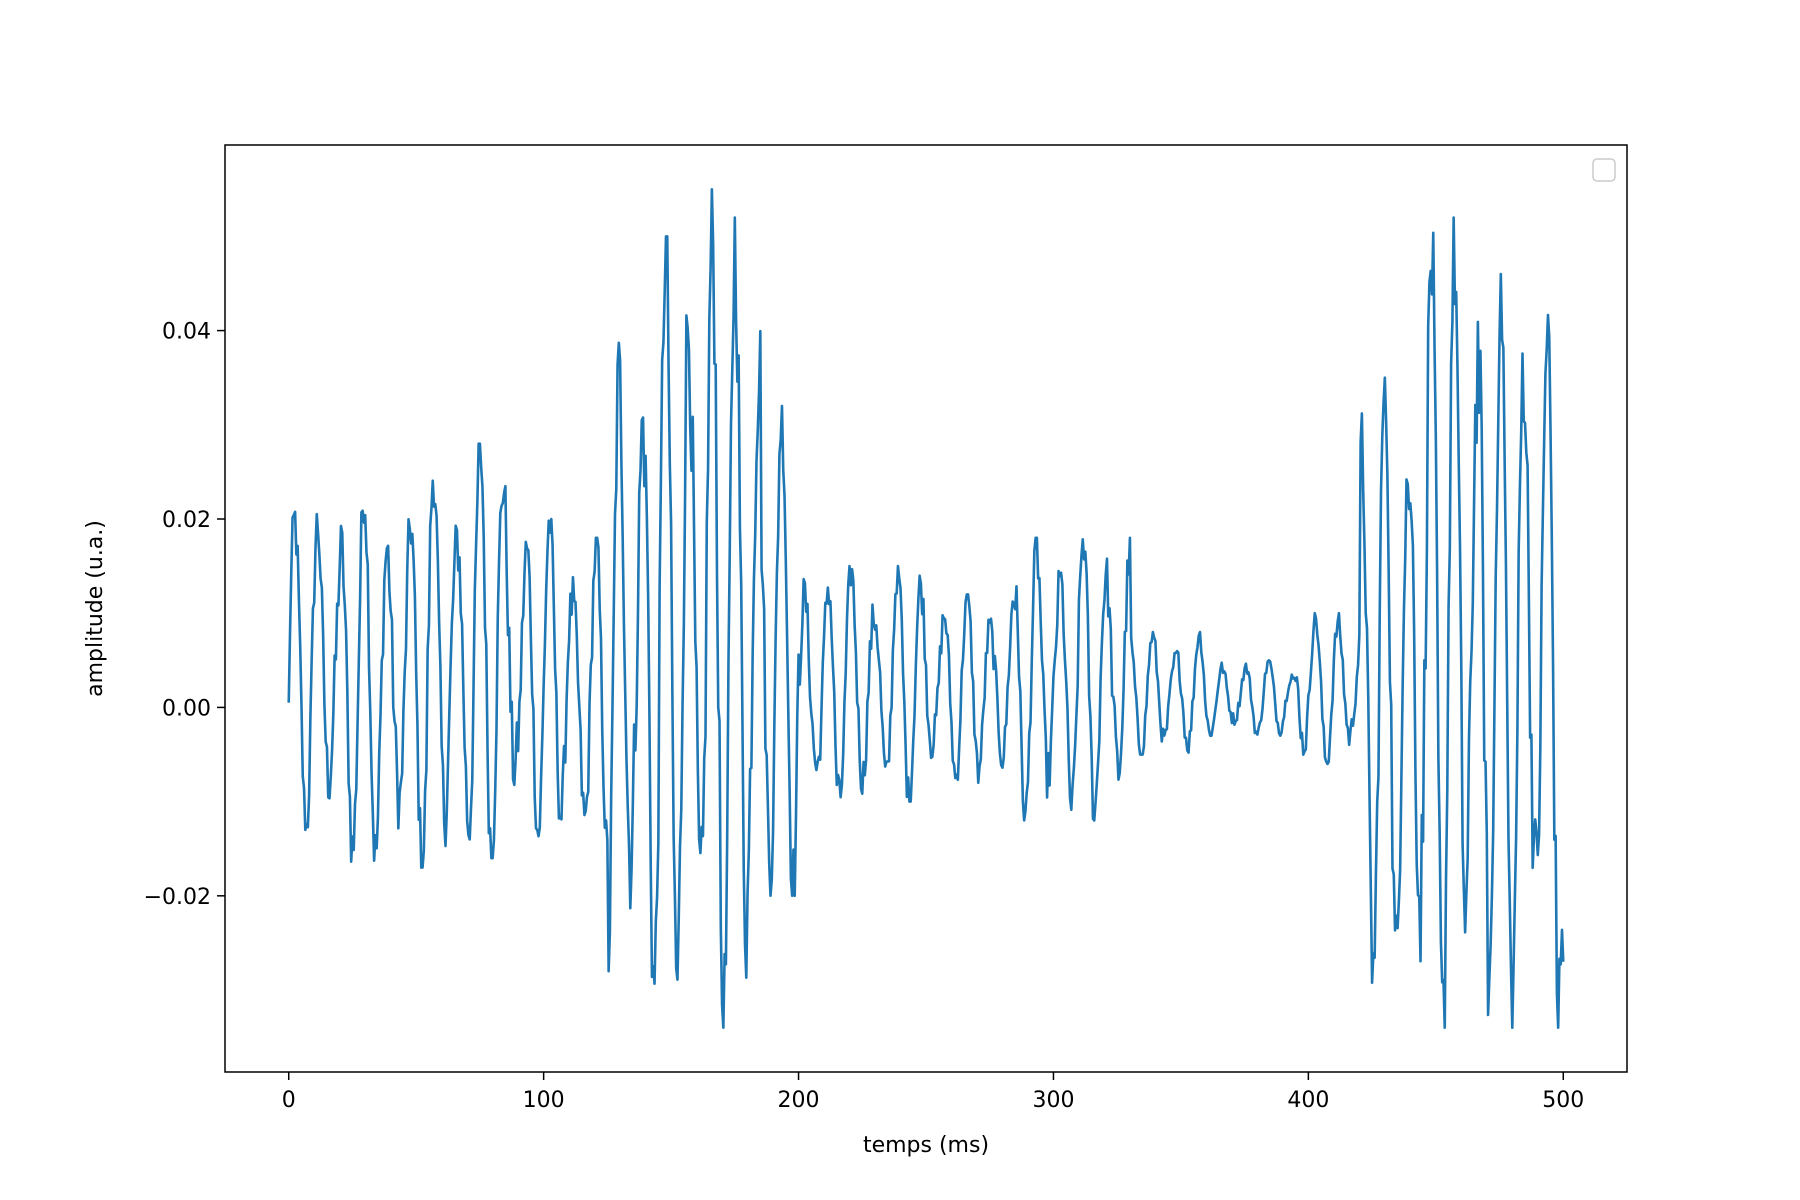  I want to click on y-tick-label: 0.00, so click(186, 708).